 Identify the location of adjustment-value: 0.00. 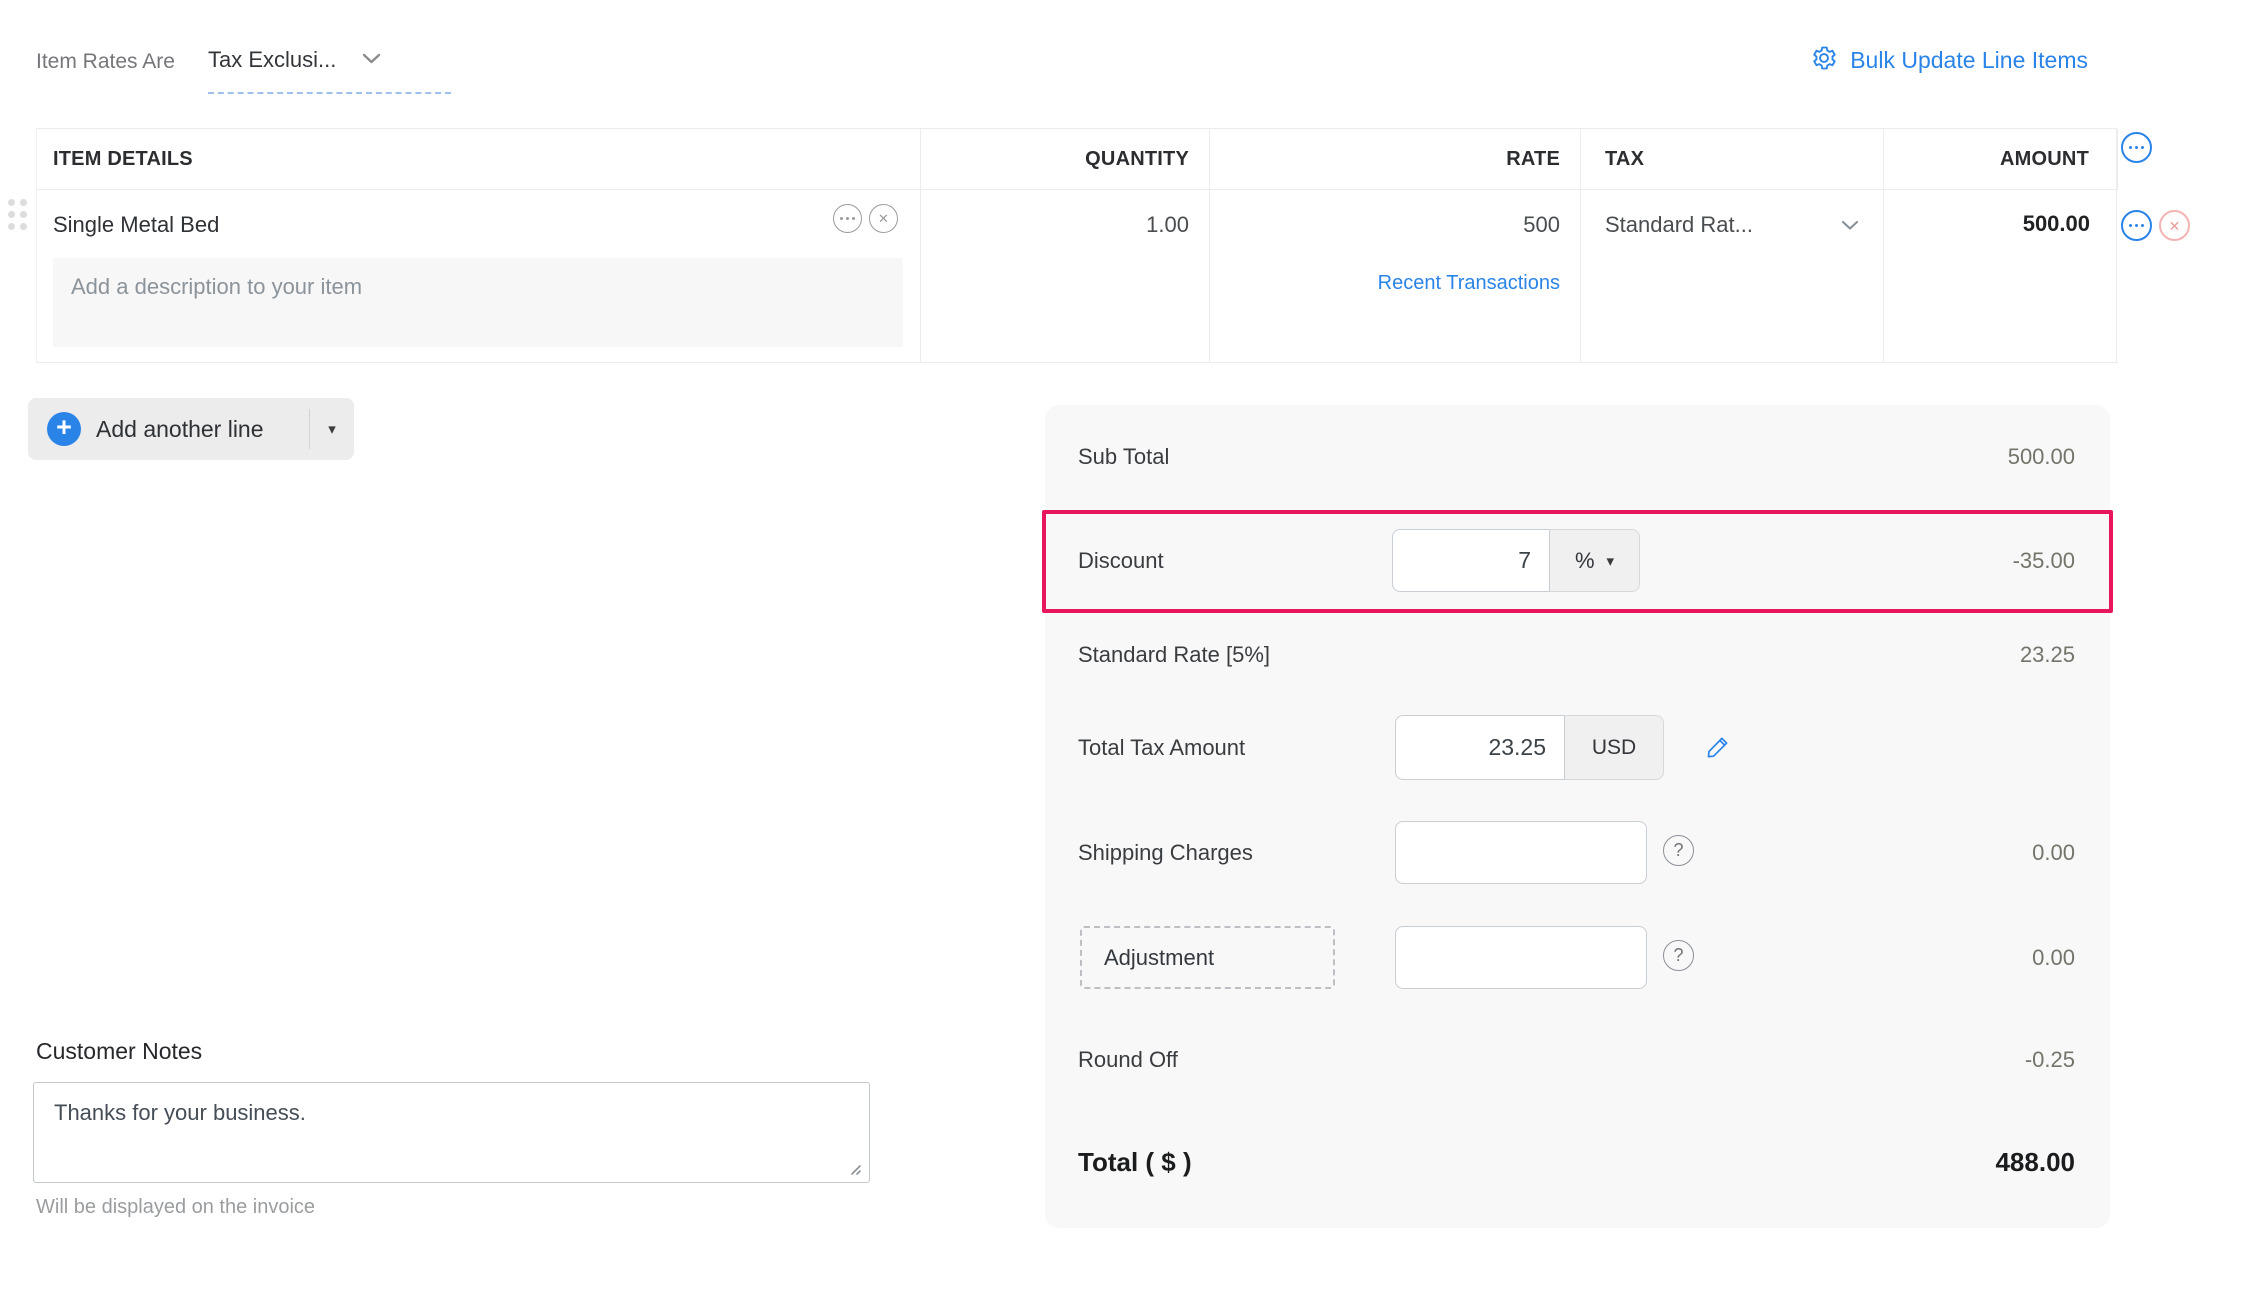
(2053, 957).